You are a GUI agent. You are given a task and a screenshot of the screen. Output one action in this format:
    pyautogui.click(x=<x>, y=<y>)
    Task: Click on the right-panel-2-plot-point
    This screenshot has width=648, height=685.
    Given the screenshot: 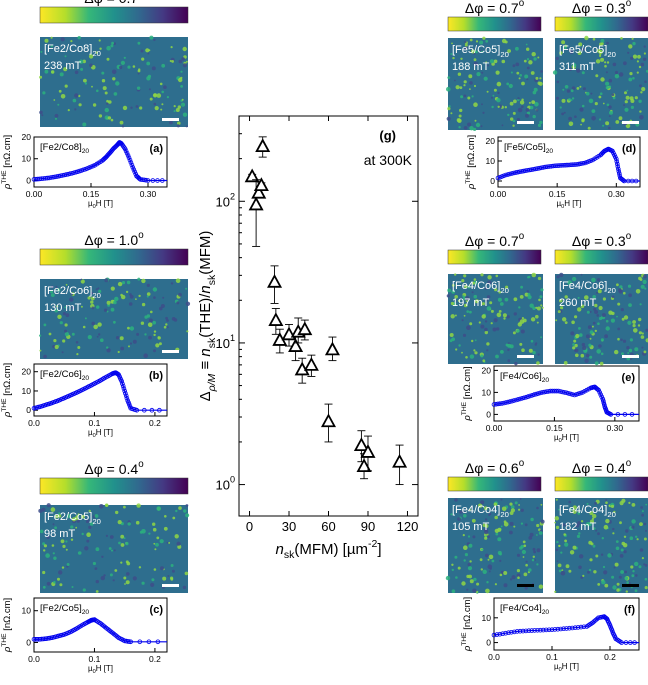 What is the action you would take?
    pyautogui.click(x=601, y=397)
    